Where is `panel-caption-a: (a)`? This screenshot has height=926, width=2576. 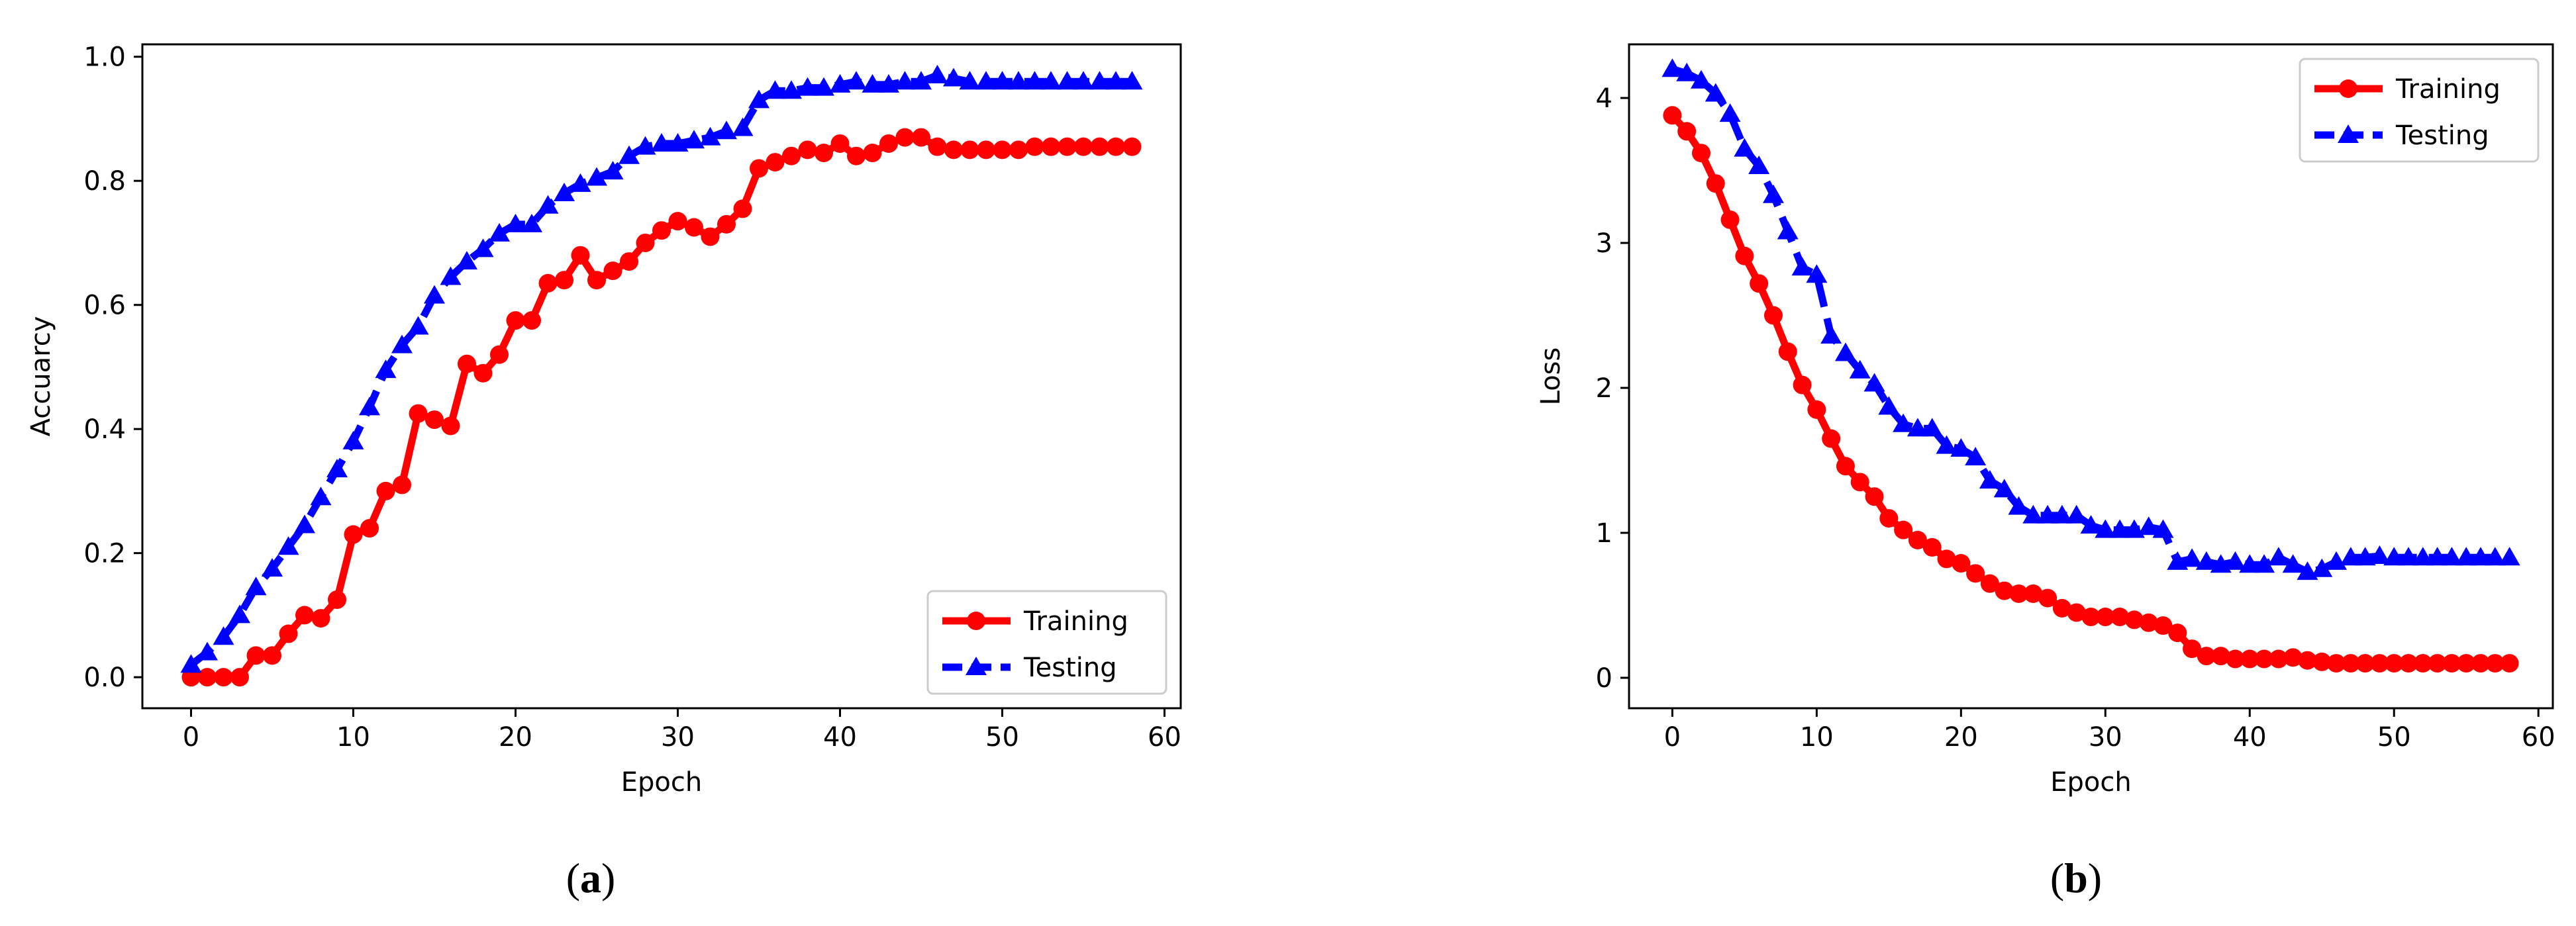
panel-caption-a: (a) is located at coordinates (591, 878).